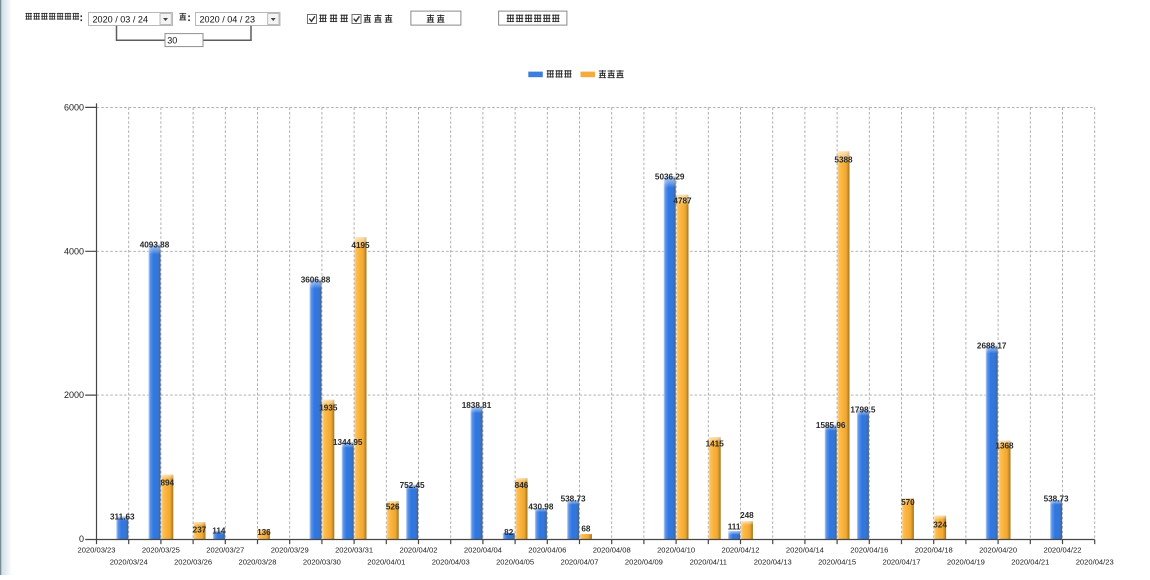 The height and width of the screenshot is (580, 1150). What do you see at coordinates (862, 410) in the screenshot?
I see `svg-text: 1798.5` at bounding box center [862, 410].